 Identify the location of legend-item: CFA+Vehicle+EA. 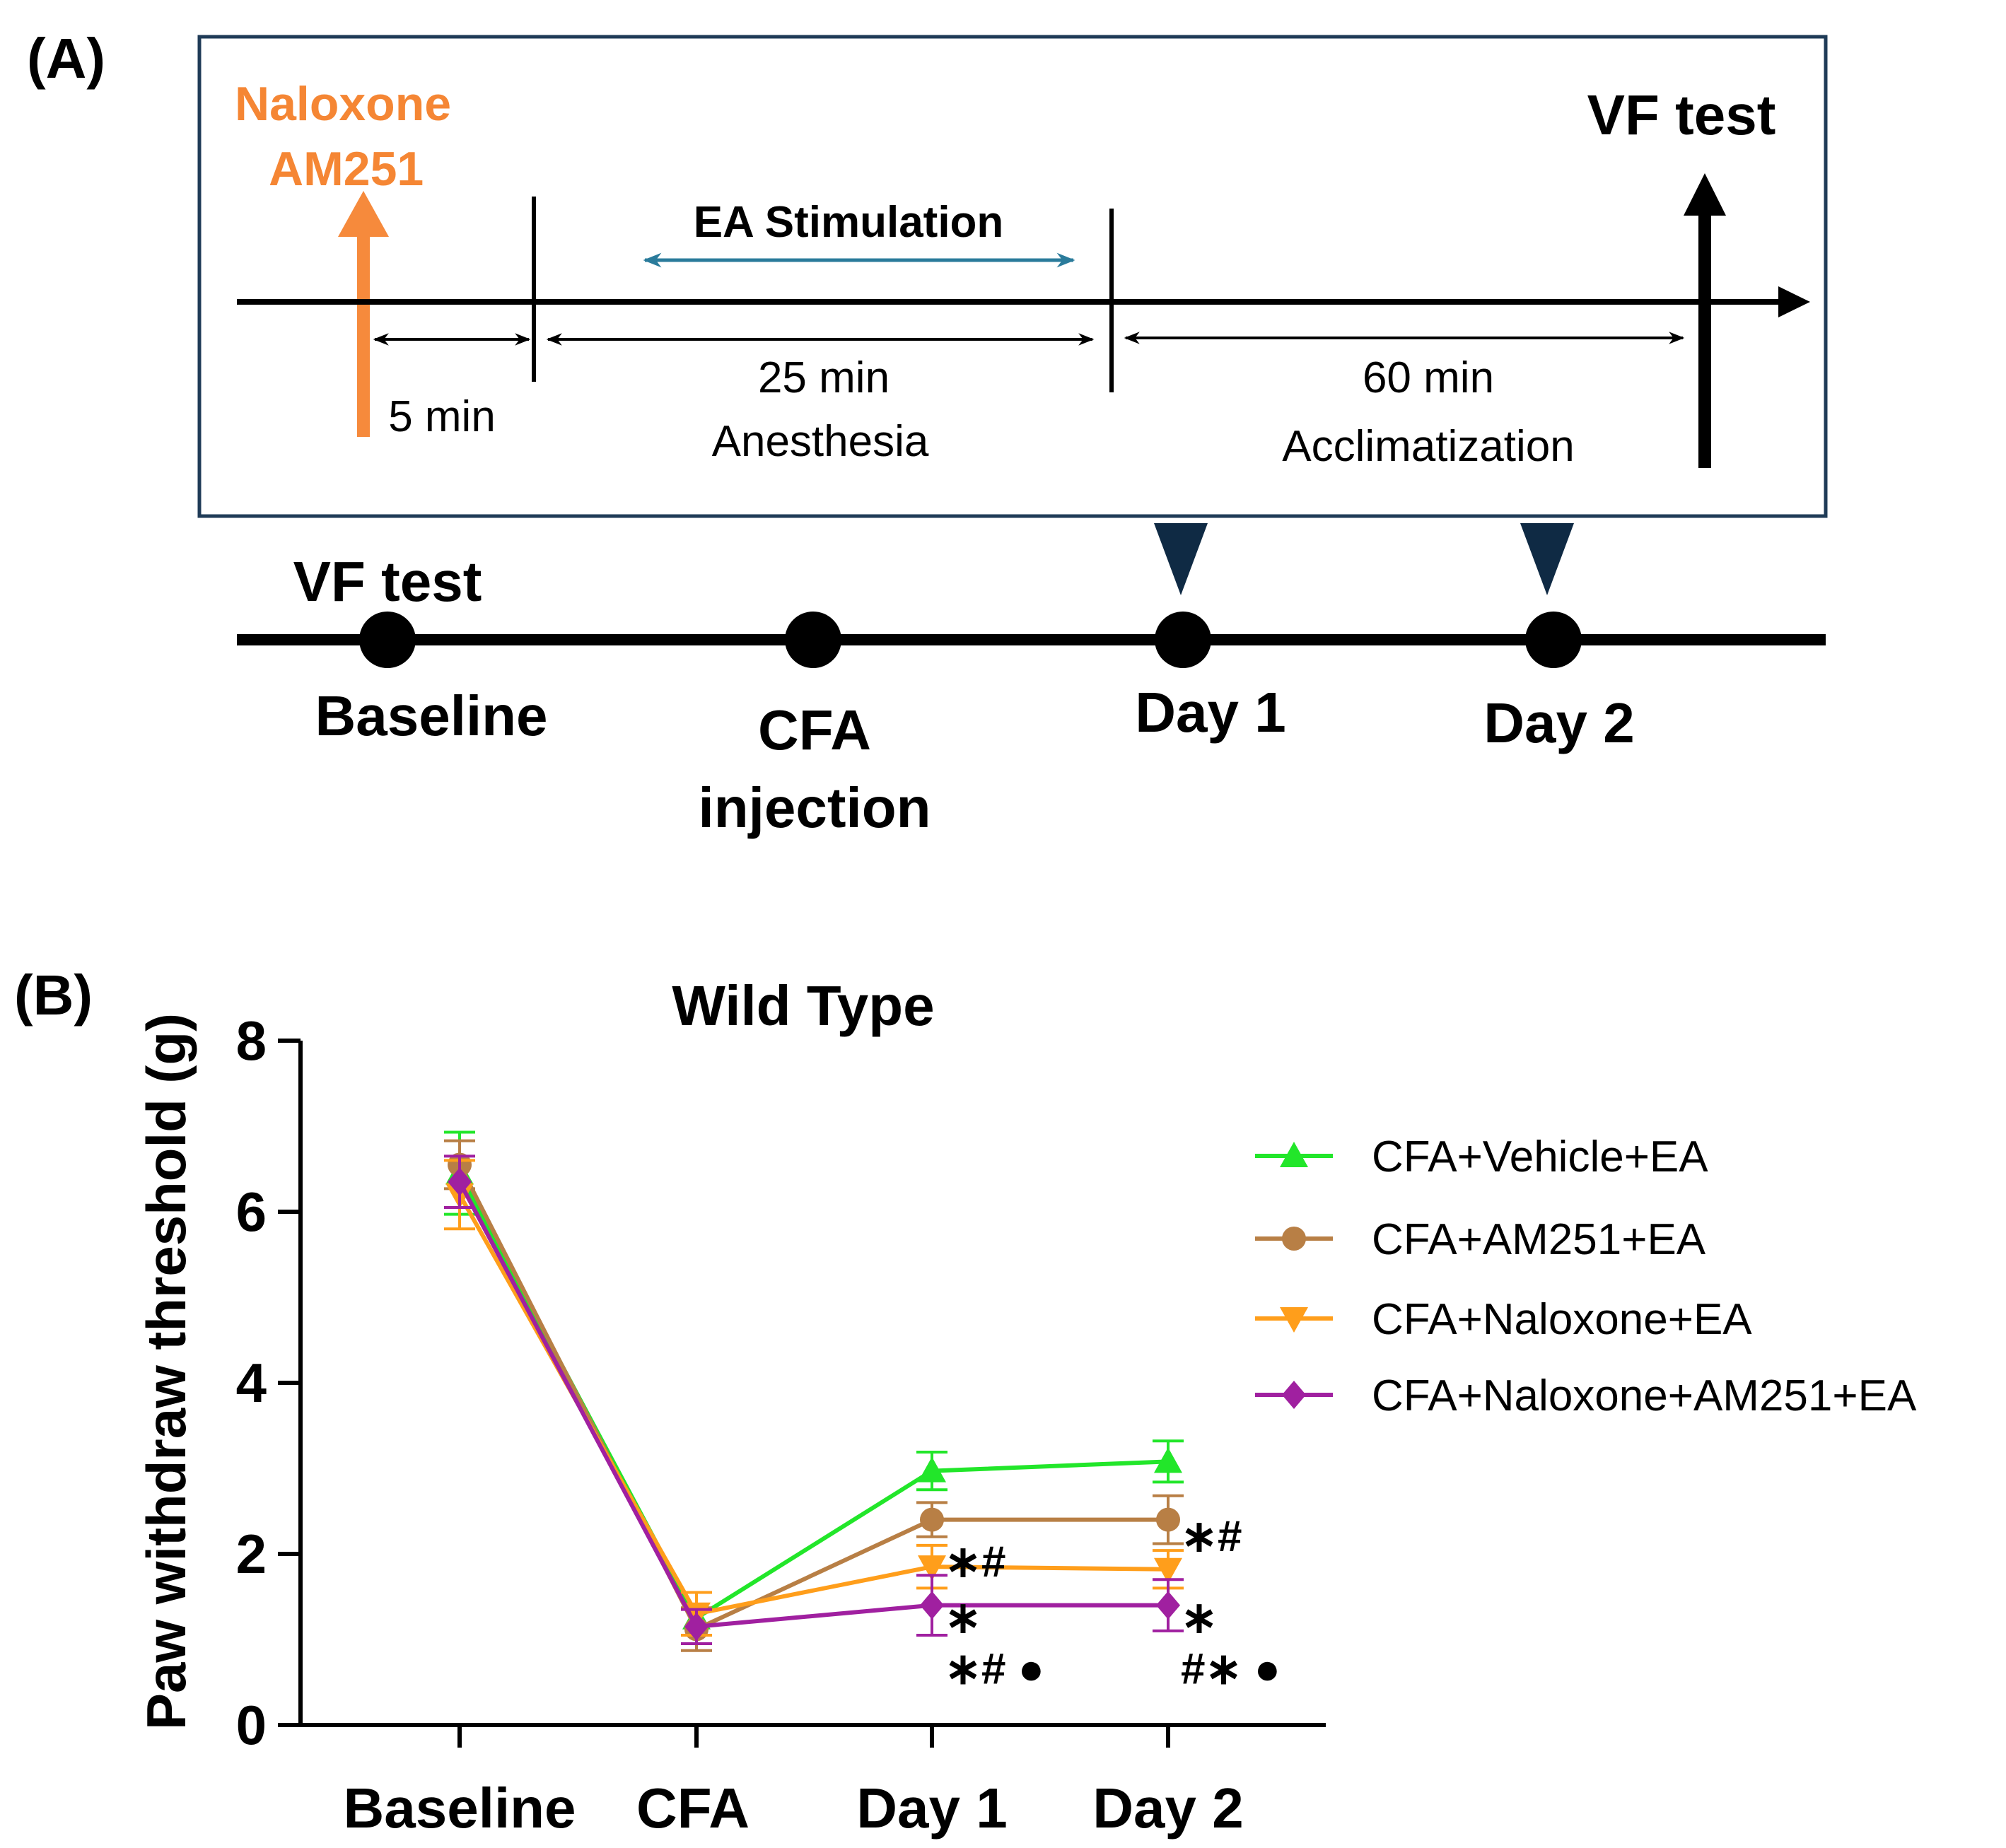
(1481, 1157).